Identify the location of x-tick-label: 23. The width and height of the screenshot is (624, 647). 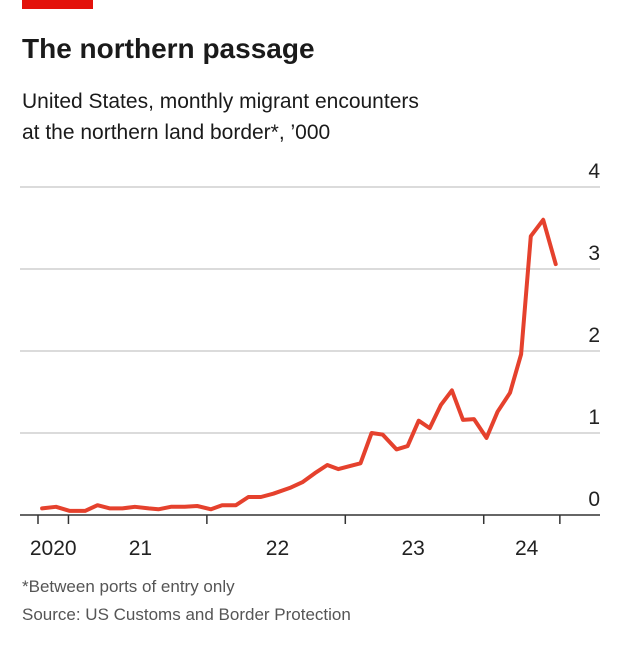
(412, 548).